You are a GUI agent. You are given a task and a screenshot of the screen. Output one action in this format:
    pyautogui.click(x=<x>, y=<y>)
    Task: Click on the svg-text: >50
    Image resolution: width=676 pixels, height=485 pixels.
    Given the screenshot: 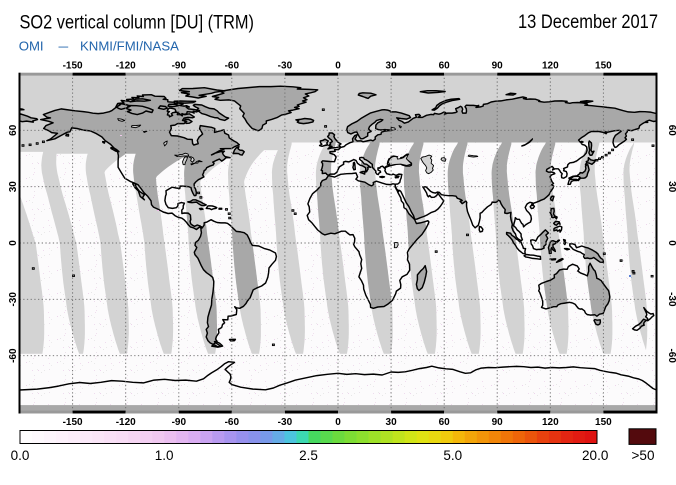 What is the action you would take?
    pyautogui.click(x=643, y=455)
    